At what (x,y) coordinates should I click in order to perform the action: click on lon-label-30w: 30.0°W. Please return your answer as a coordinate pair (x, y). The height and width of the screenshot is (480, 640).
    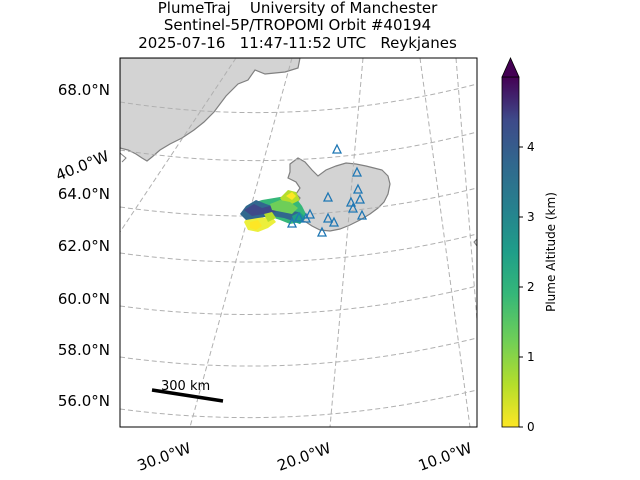
    Looking at the image, I should click on (164, 457).